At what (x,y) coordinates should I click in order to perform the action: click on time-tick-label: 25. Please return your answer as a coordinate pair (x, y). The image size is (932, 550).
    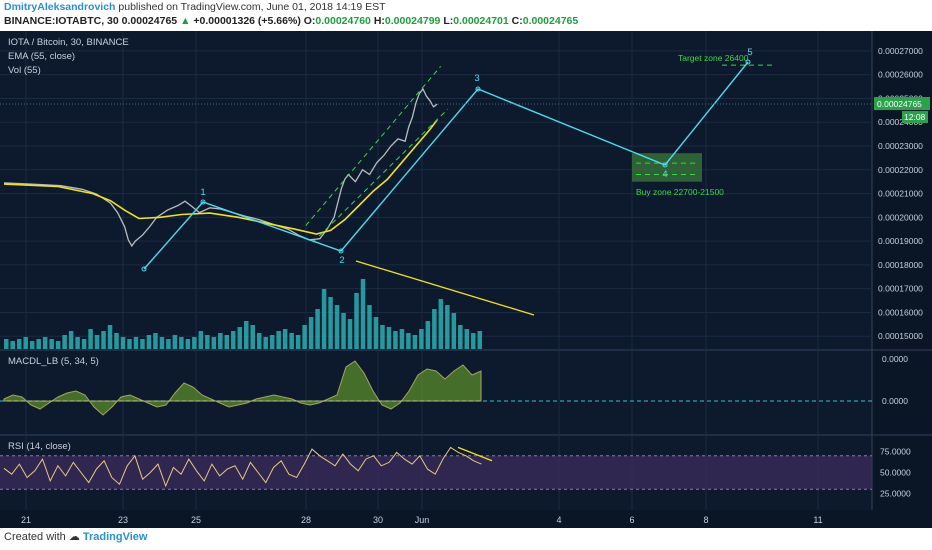
    Looking at the image, I should click on (196, 520).